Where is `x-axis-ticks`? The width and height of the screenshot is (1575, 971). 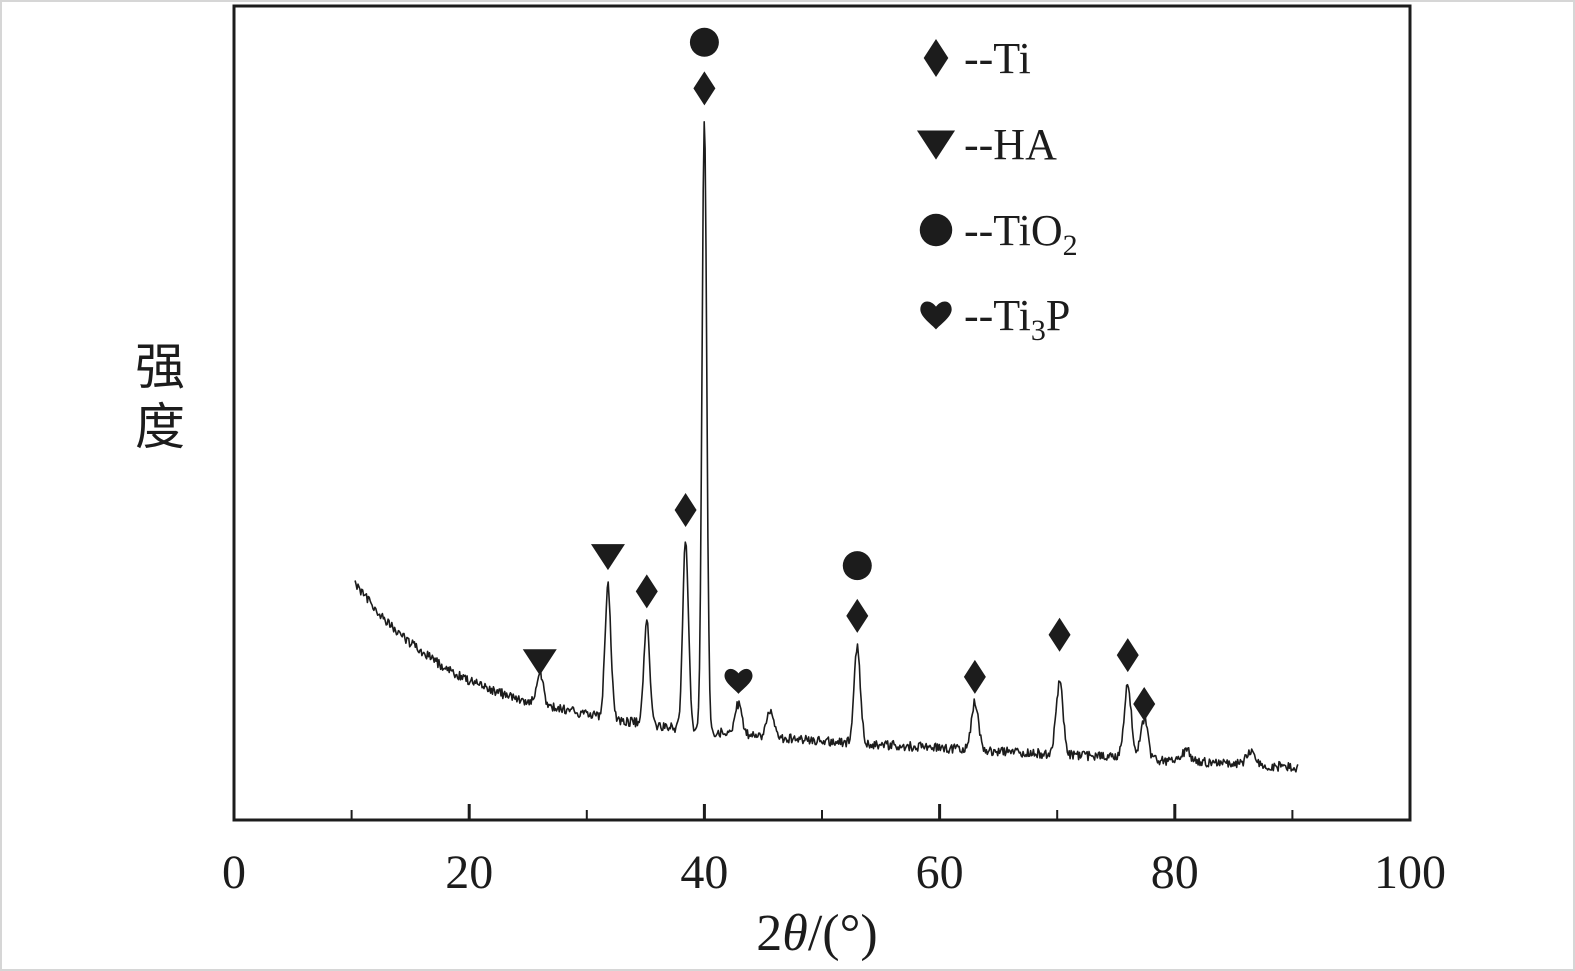 x-axis-ticks is located at coordinates (822, 812).